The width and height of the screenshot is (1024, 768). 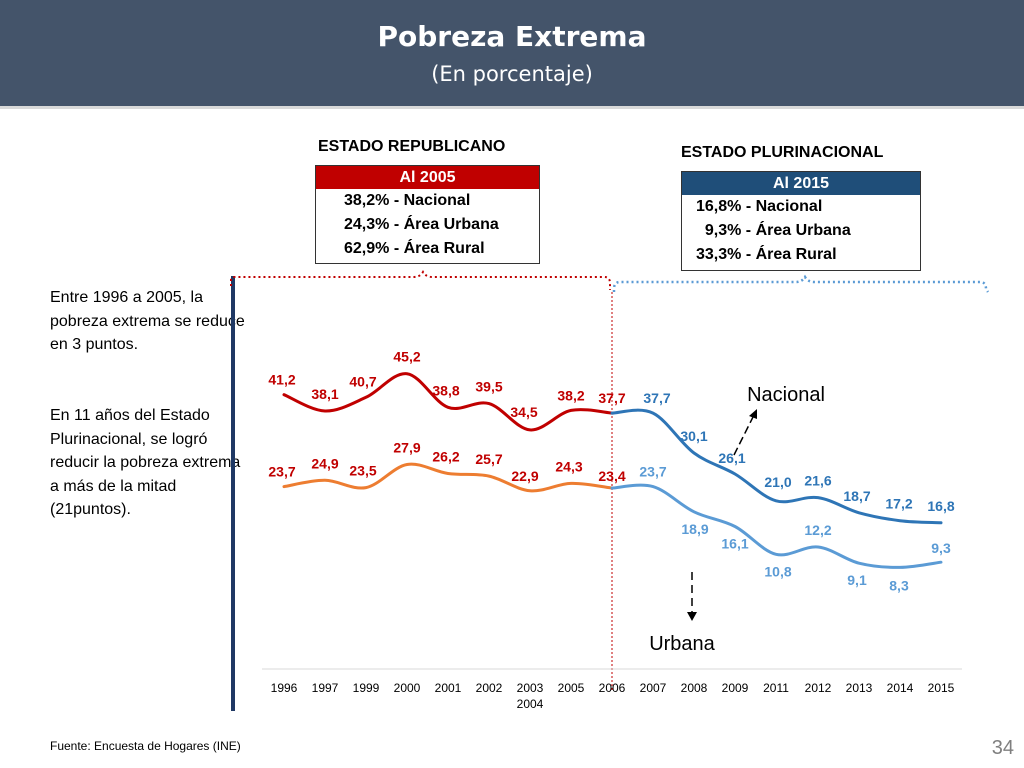 What do you see at coordinates (817, 481) in the screenshot?
I see `data-label-nacional: 21,6` at bounding box center [817, 481].